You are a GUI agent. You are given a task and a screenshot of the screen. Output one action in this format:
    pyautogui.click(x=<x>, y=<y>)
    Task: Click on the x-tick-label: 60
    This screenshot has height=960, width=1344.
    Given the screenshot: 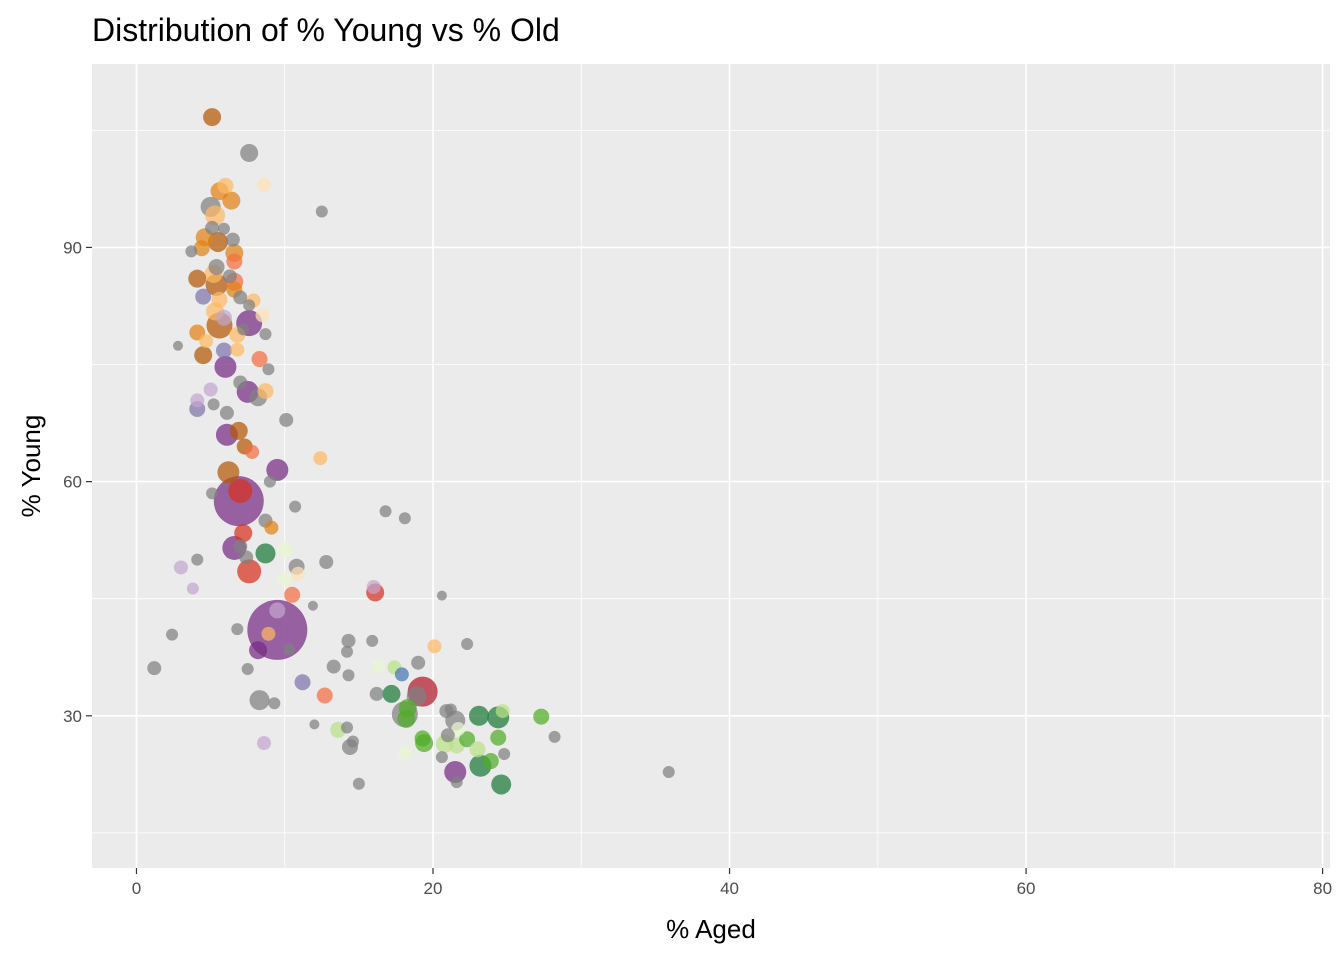 What is the action you would take?
    pyautogui.click(x=1026, y=888)
    